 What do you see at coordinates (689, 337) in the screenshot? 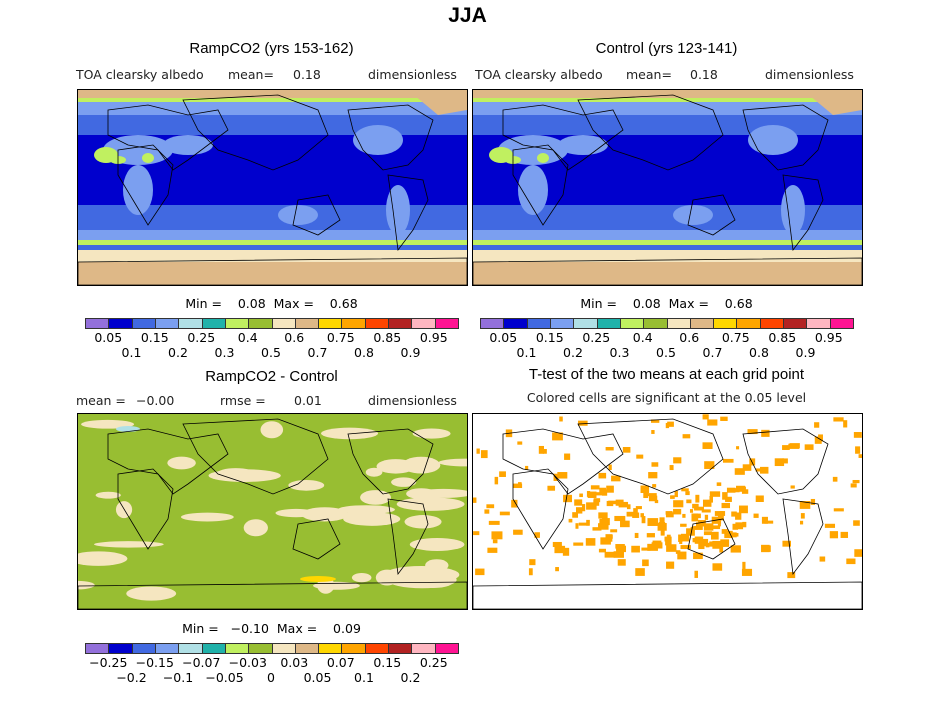
I see `colorbar-label: 0.6` at bounding box center [689, 337].